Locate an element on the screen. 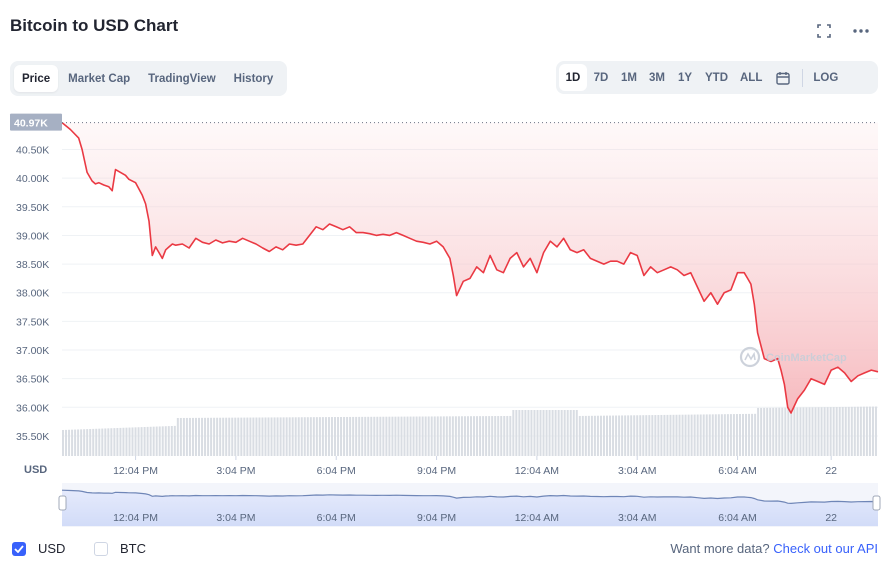 This screenshot has width=888, height=567. legend-usd: USD is located at coordinates (38, 548).